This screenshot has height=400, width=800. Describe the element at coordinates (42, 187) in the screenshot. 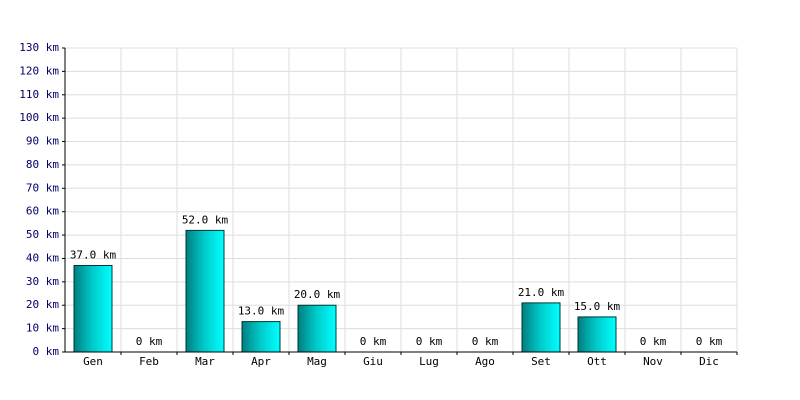

I see `y-tick-label: 70 km` at that location.